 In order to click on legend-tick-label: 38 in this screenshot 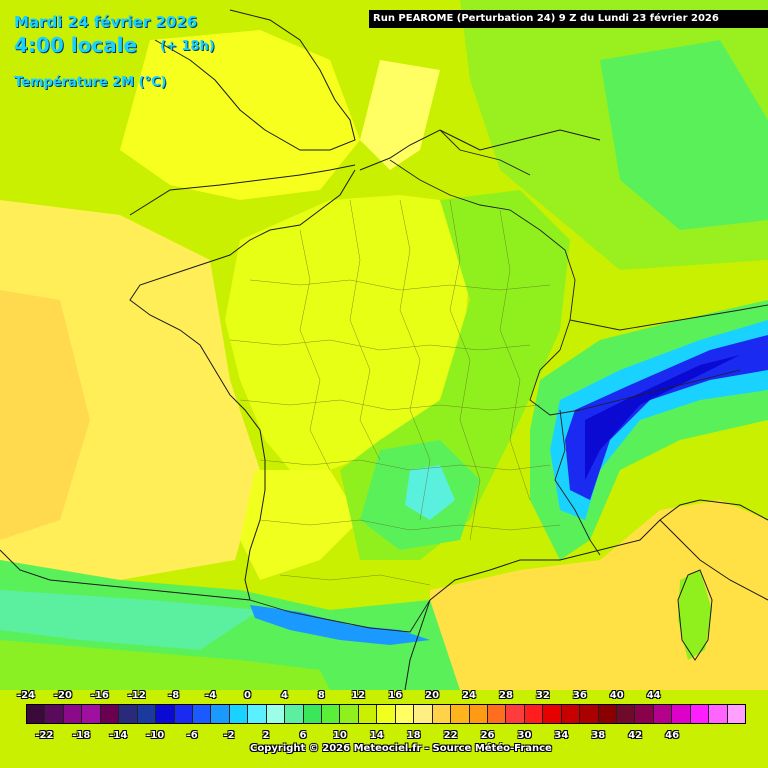, I will do `click(598, 735)`.